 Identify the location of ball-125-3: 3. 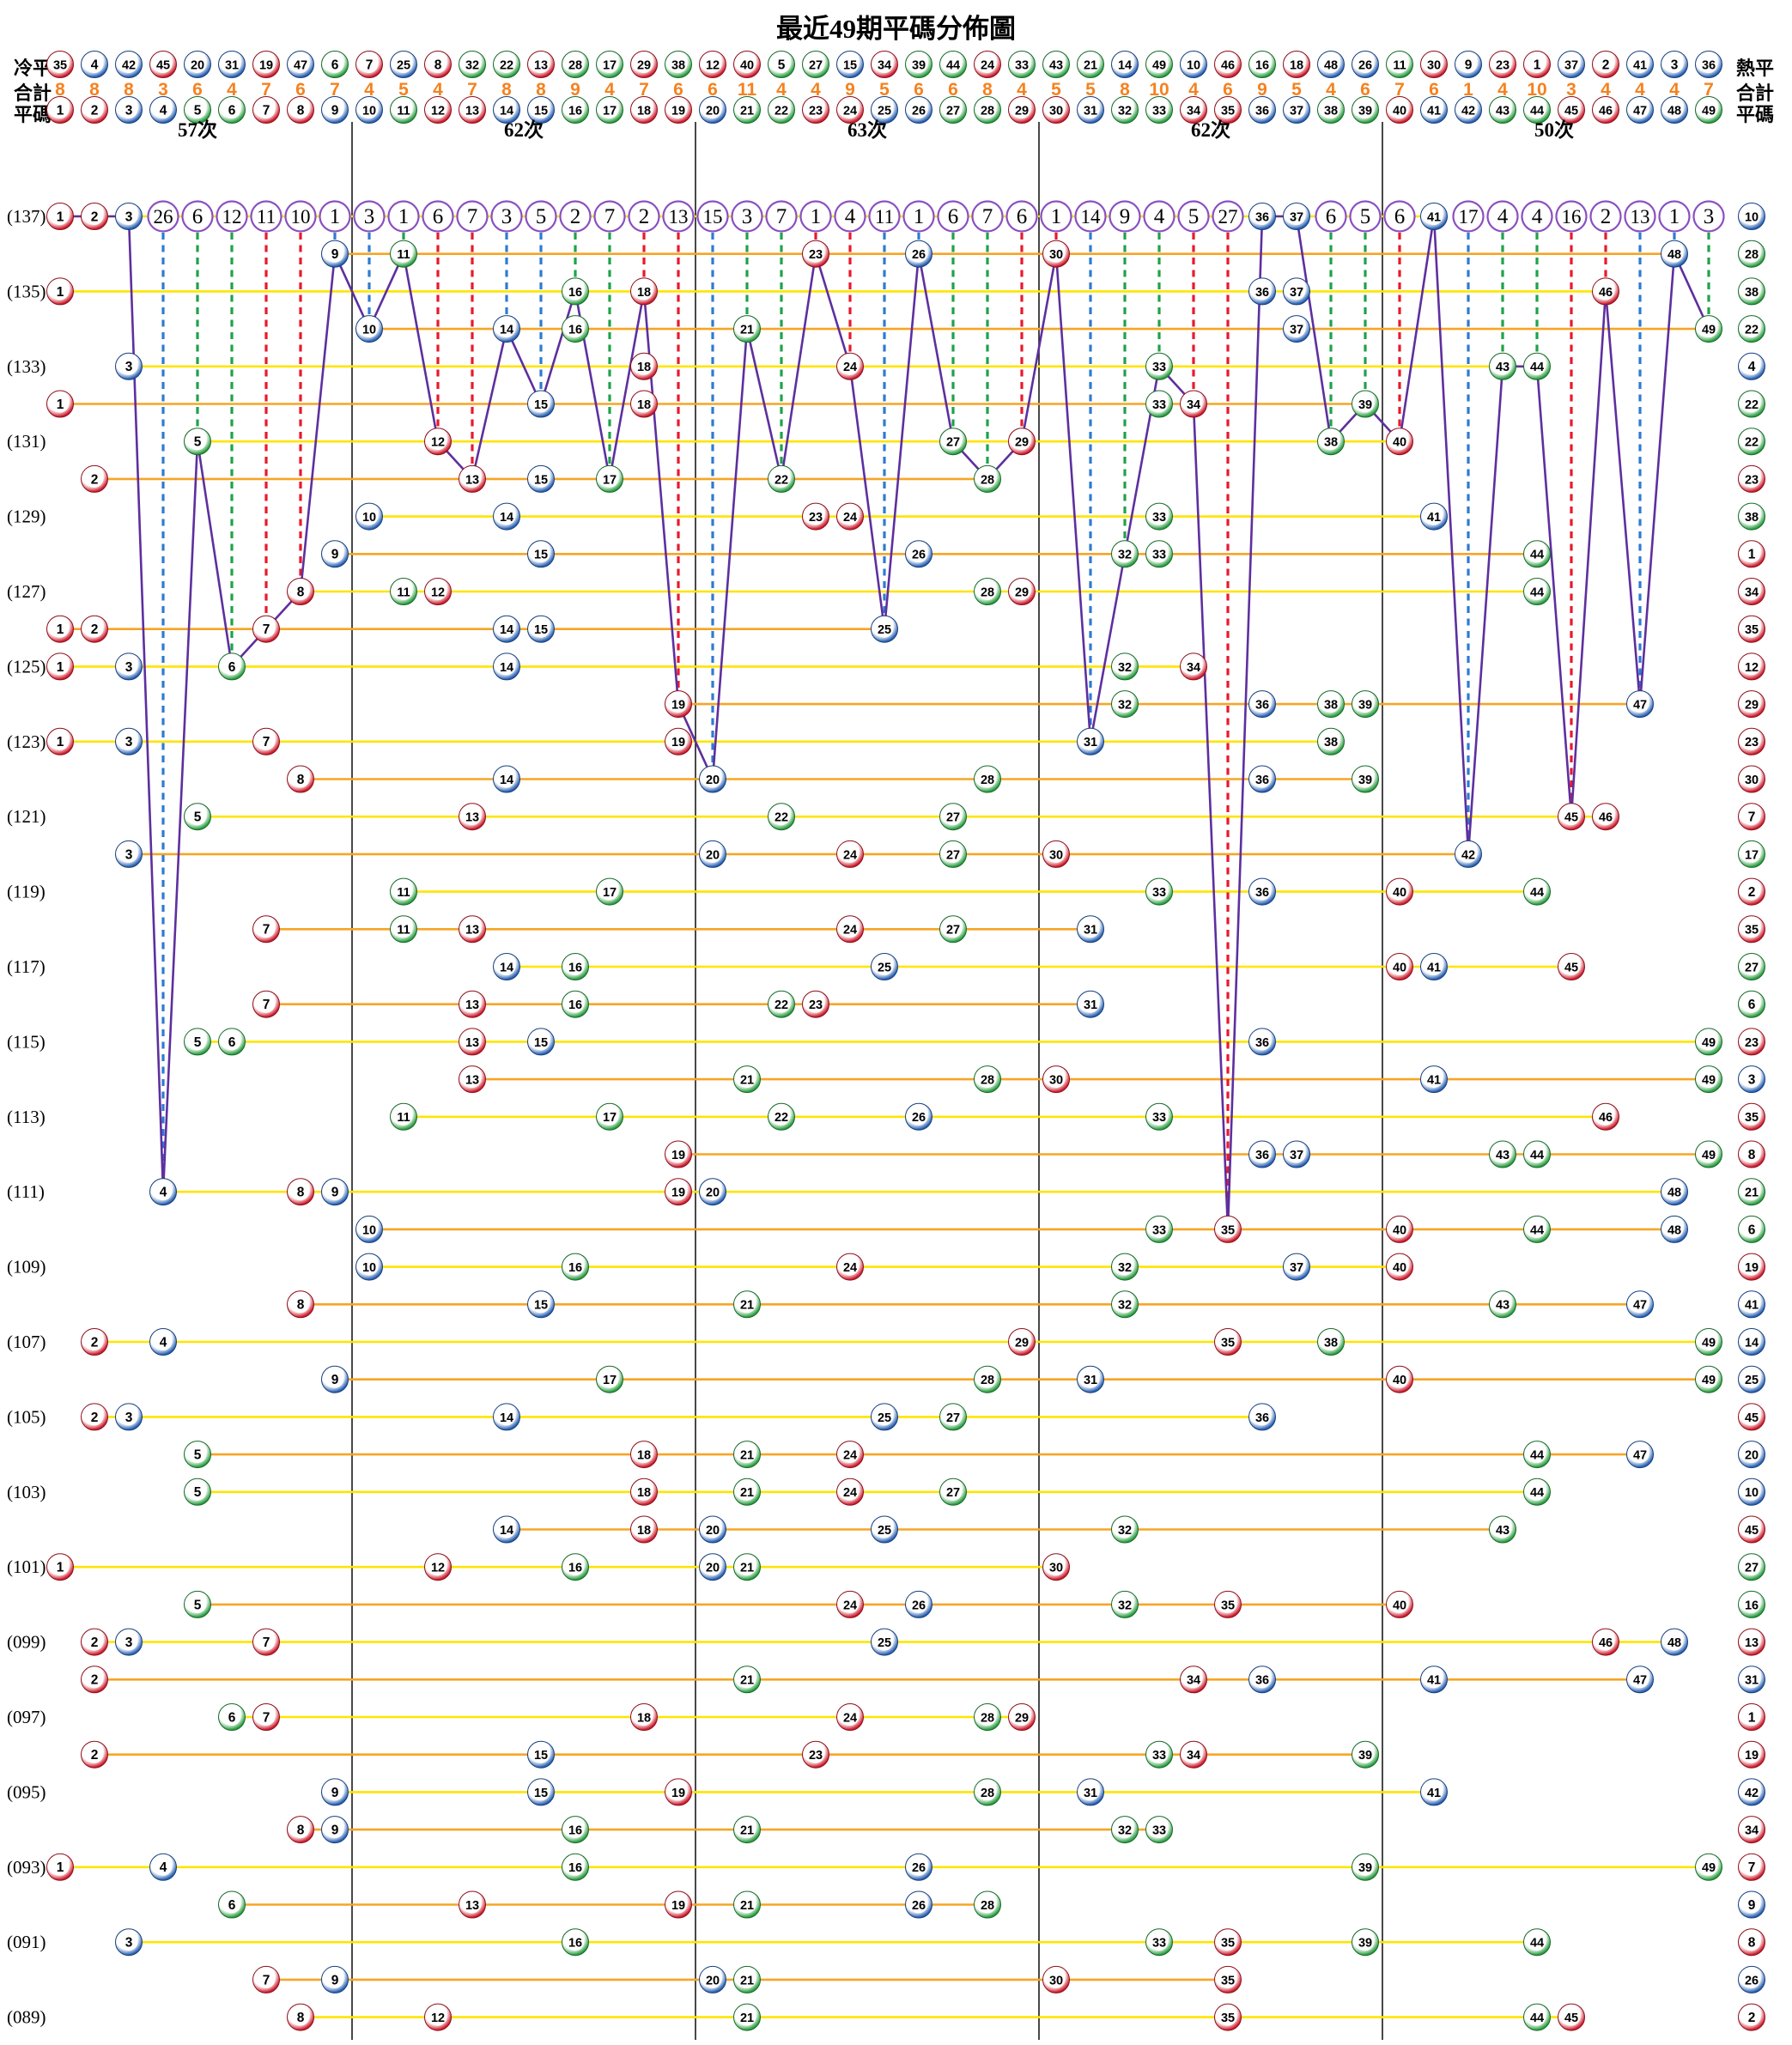
(129, 666).